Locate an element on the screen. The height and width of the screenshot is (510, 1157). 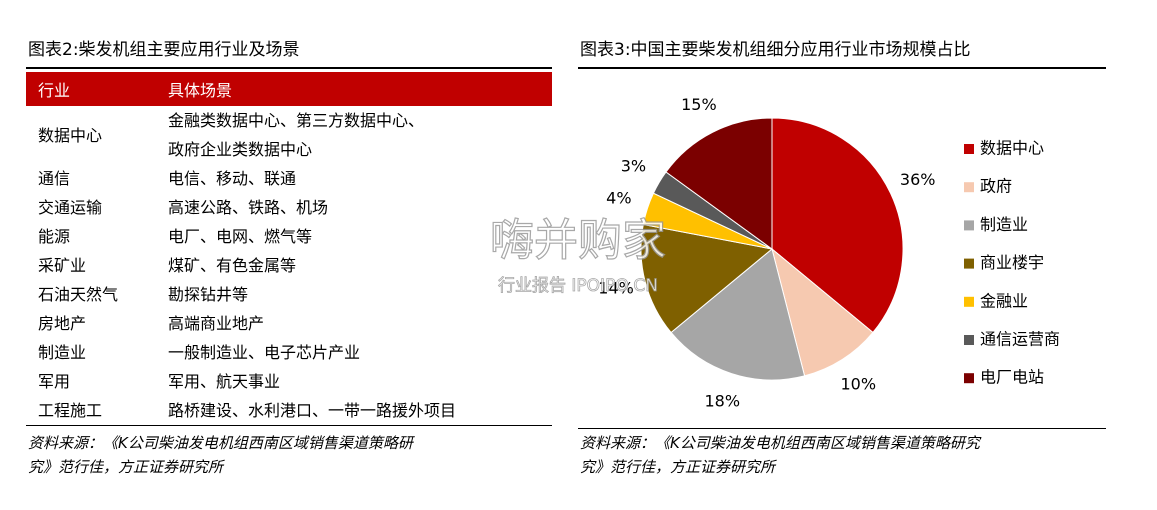
chart-title: 图表3:中国主要柴发机组细分应用行业市场规模占比 is located at coordinates (775, 50).